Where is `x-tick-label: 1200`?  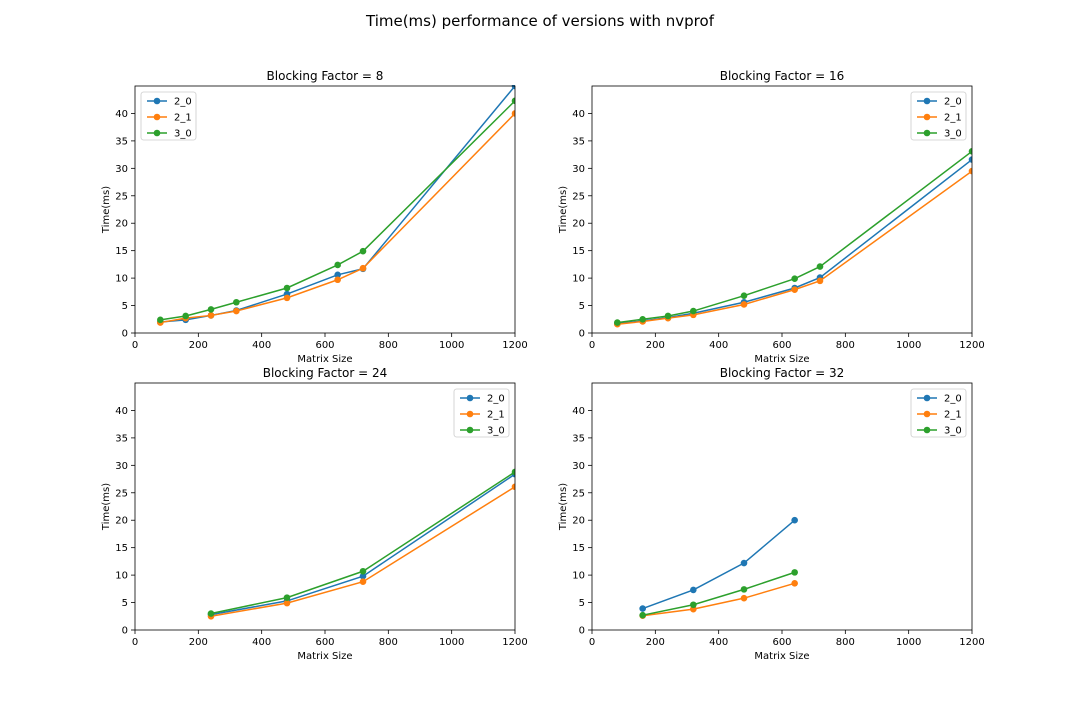 x-tick-label: 1200 is located at coordinates (514, 345).